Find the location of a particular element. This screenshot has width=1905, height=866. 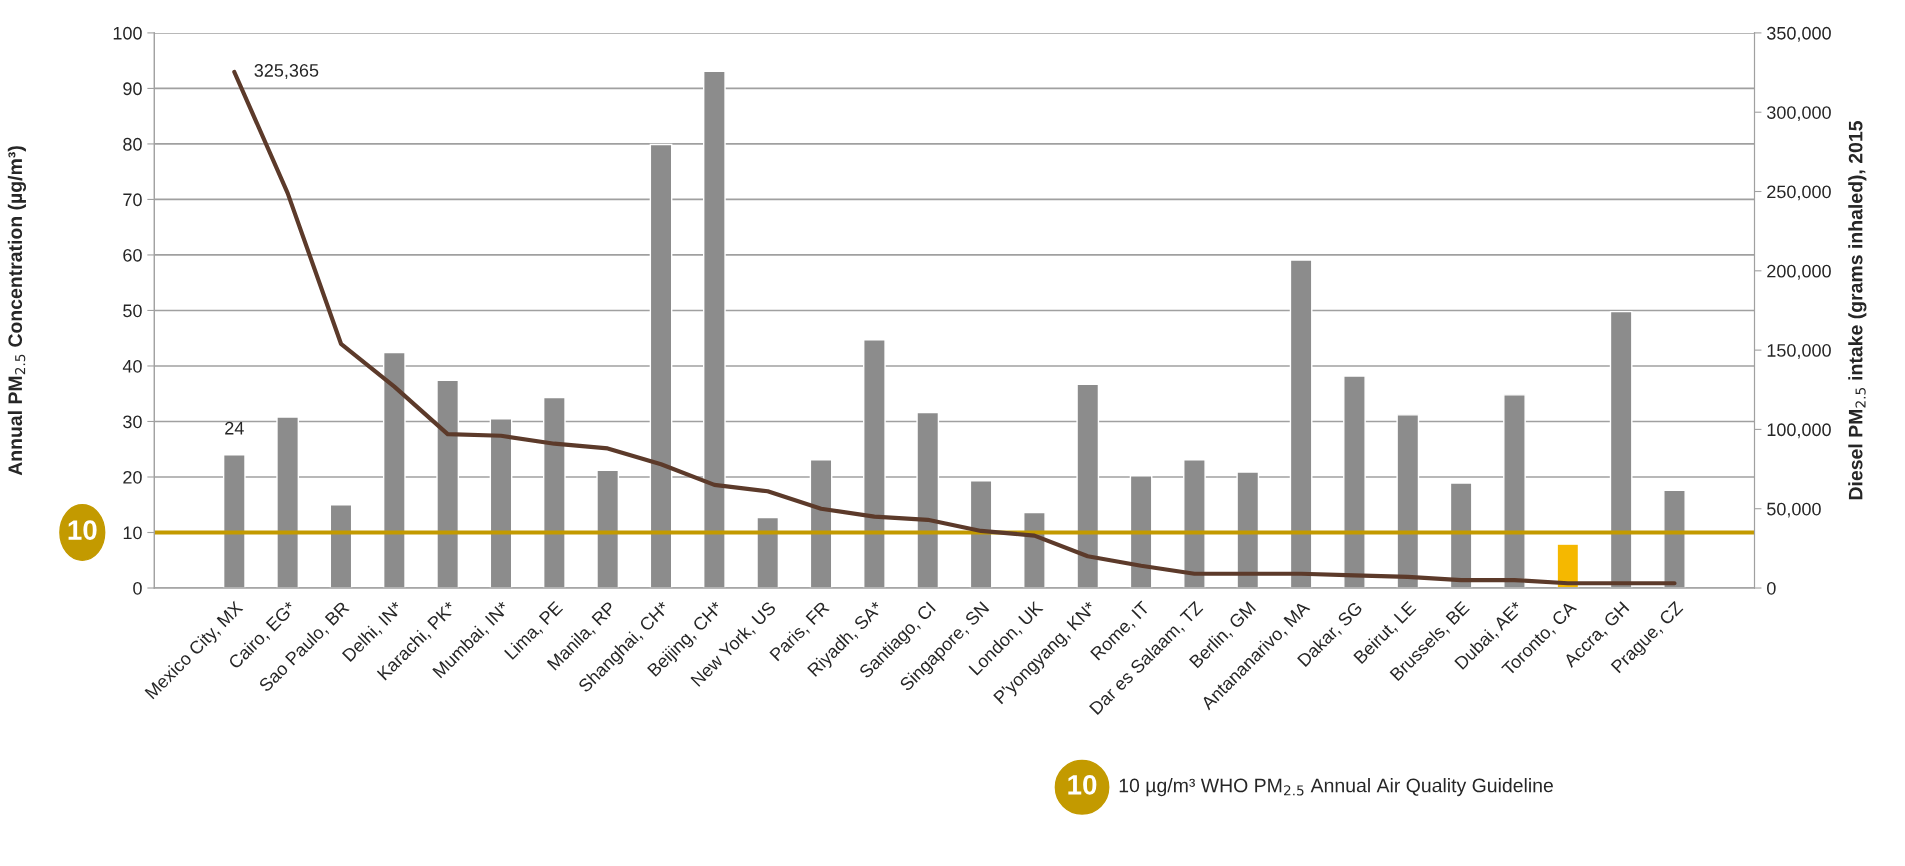

y2-axis-title: Diesel PM$_{2.5}$ intake (grams inhaled), 2015 is located at coordinates (1857, 310).